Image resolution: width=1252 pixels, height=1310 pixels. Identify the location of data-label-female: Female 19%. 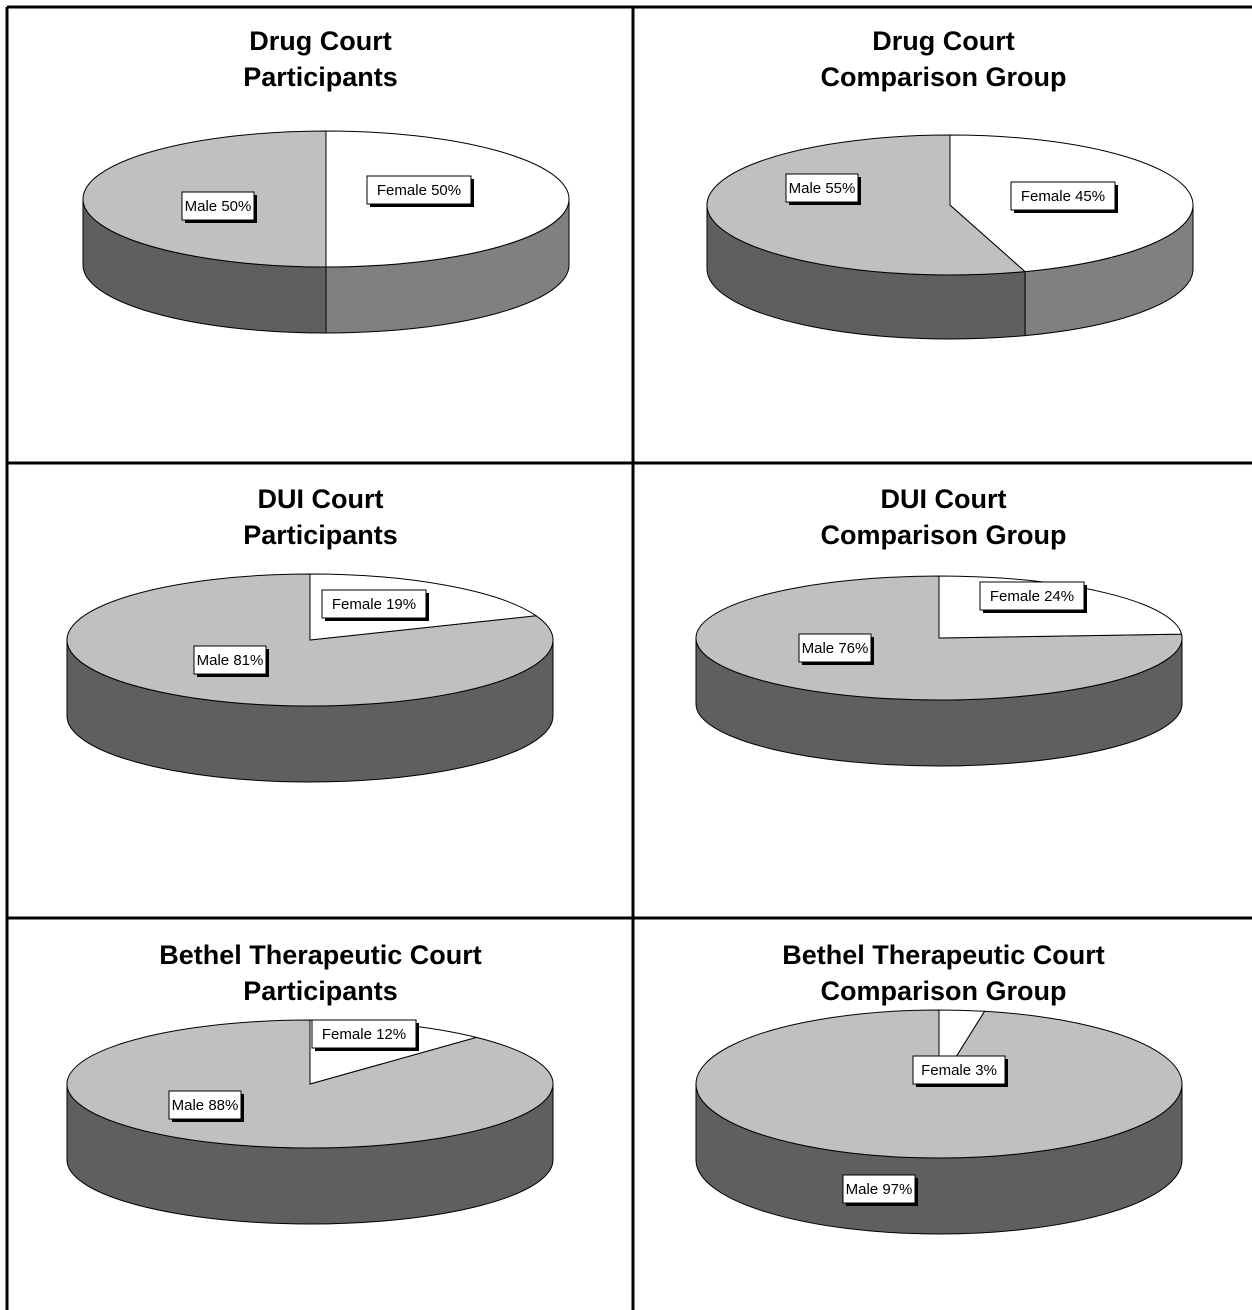
(375, 605).